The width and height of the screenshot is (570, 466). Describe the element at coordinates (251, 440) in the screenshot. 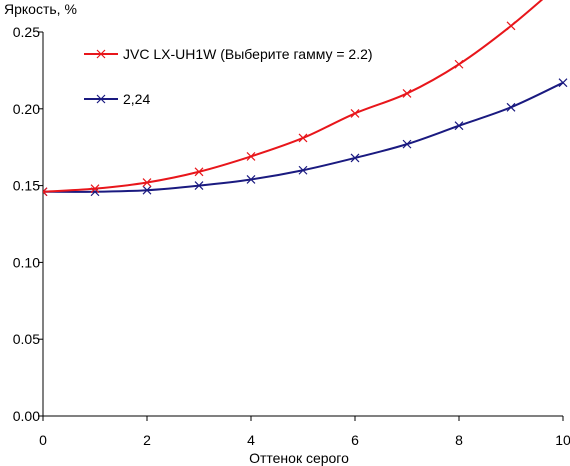

I see `x-tick-label: 4` at that location.